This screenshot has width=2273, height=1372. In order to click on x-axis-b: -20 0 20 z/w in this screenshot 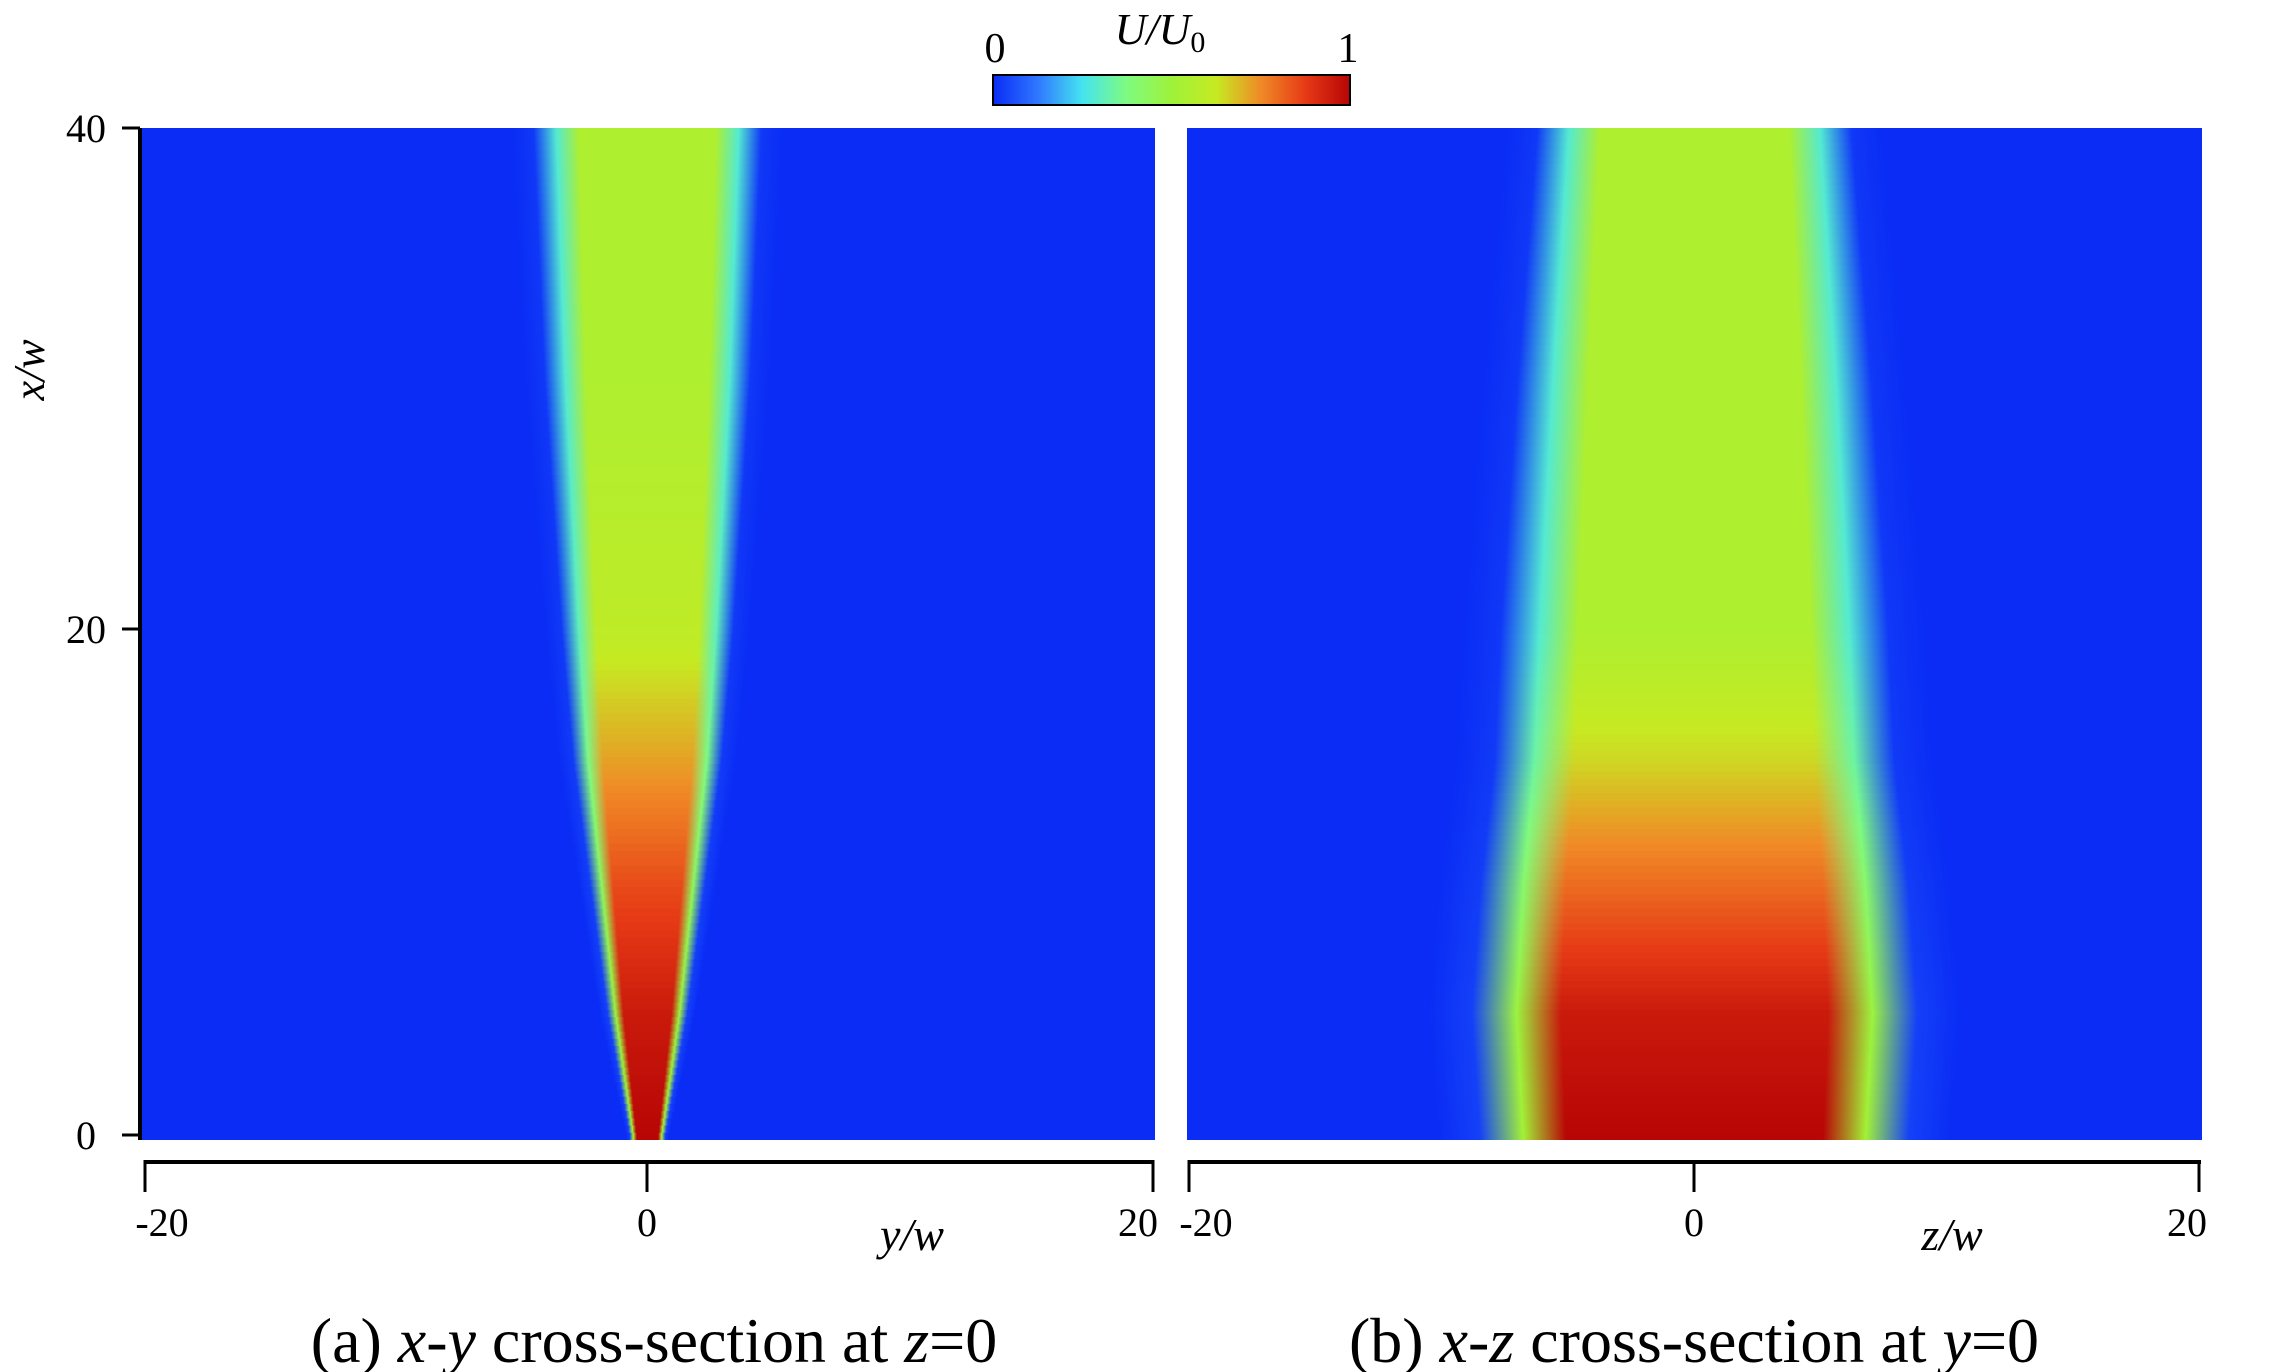, I will do `click(1693, 1210)`.